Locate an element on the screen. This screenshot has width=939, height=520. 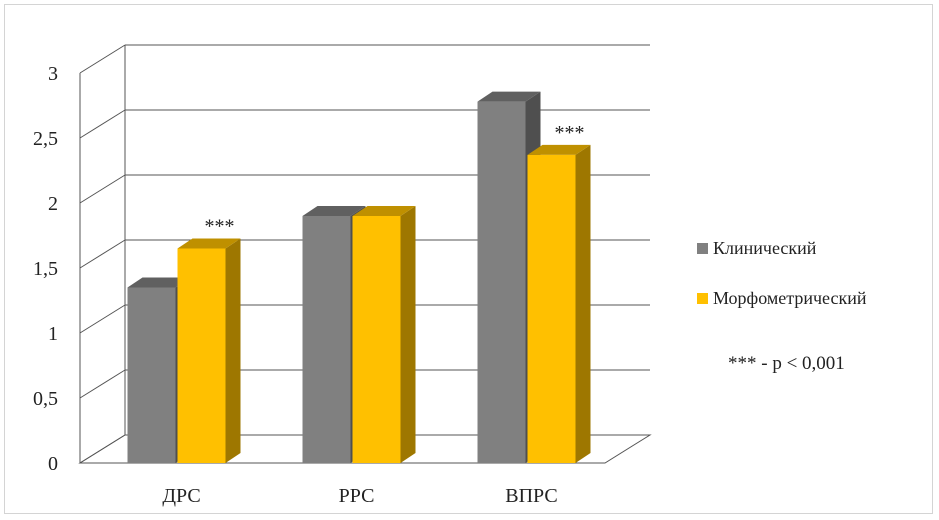
legend-label-morphometric: Морфометрический is located at coordinates (790, 297).